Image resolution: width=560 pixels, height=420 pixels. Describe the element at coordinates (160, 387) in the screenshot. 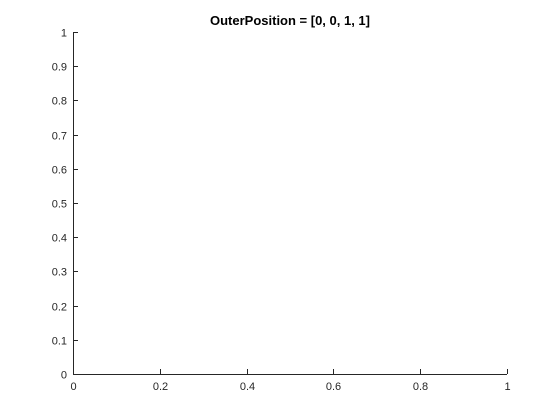

I see `x-tick-label: 0.2` at that location.